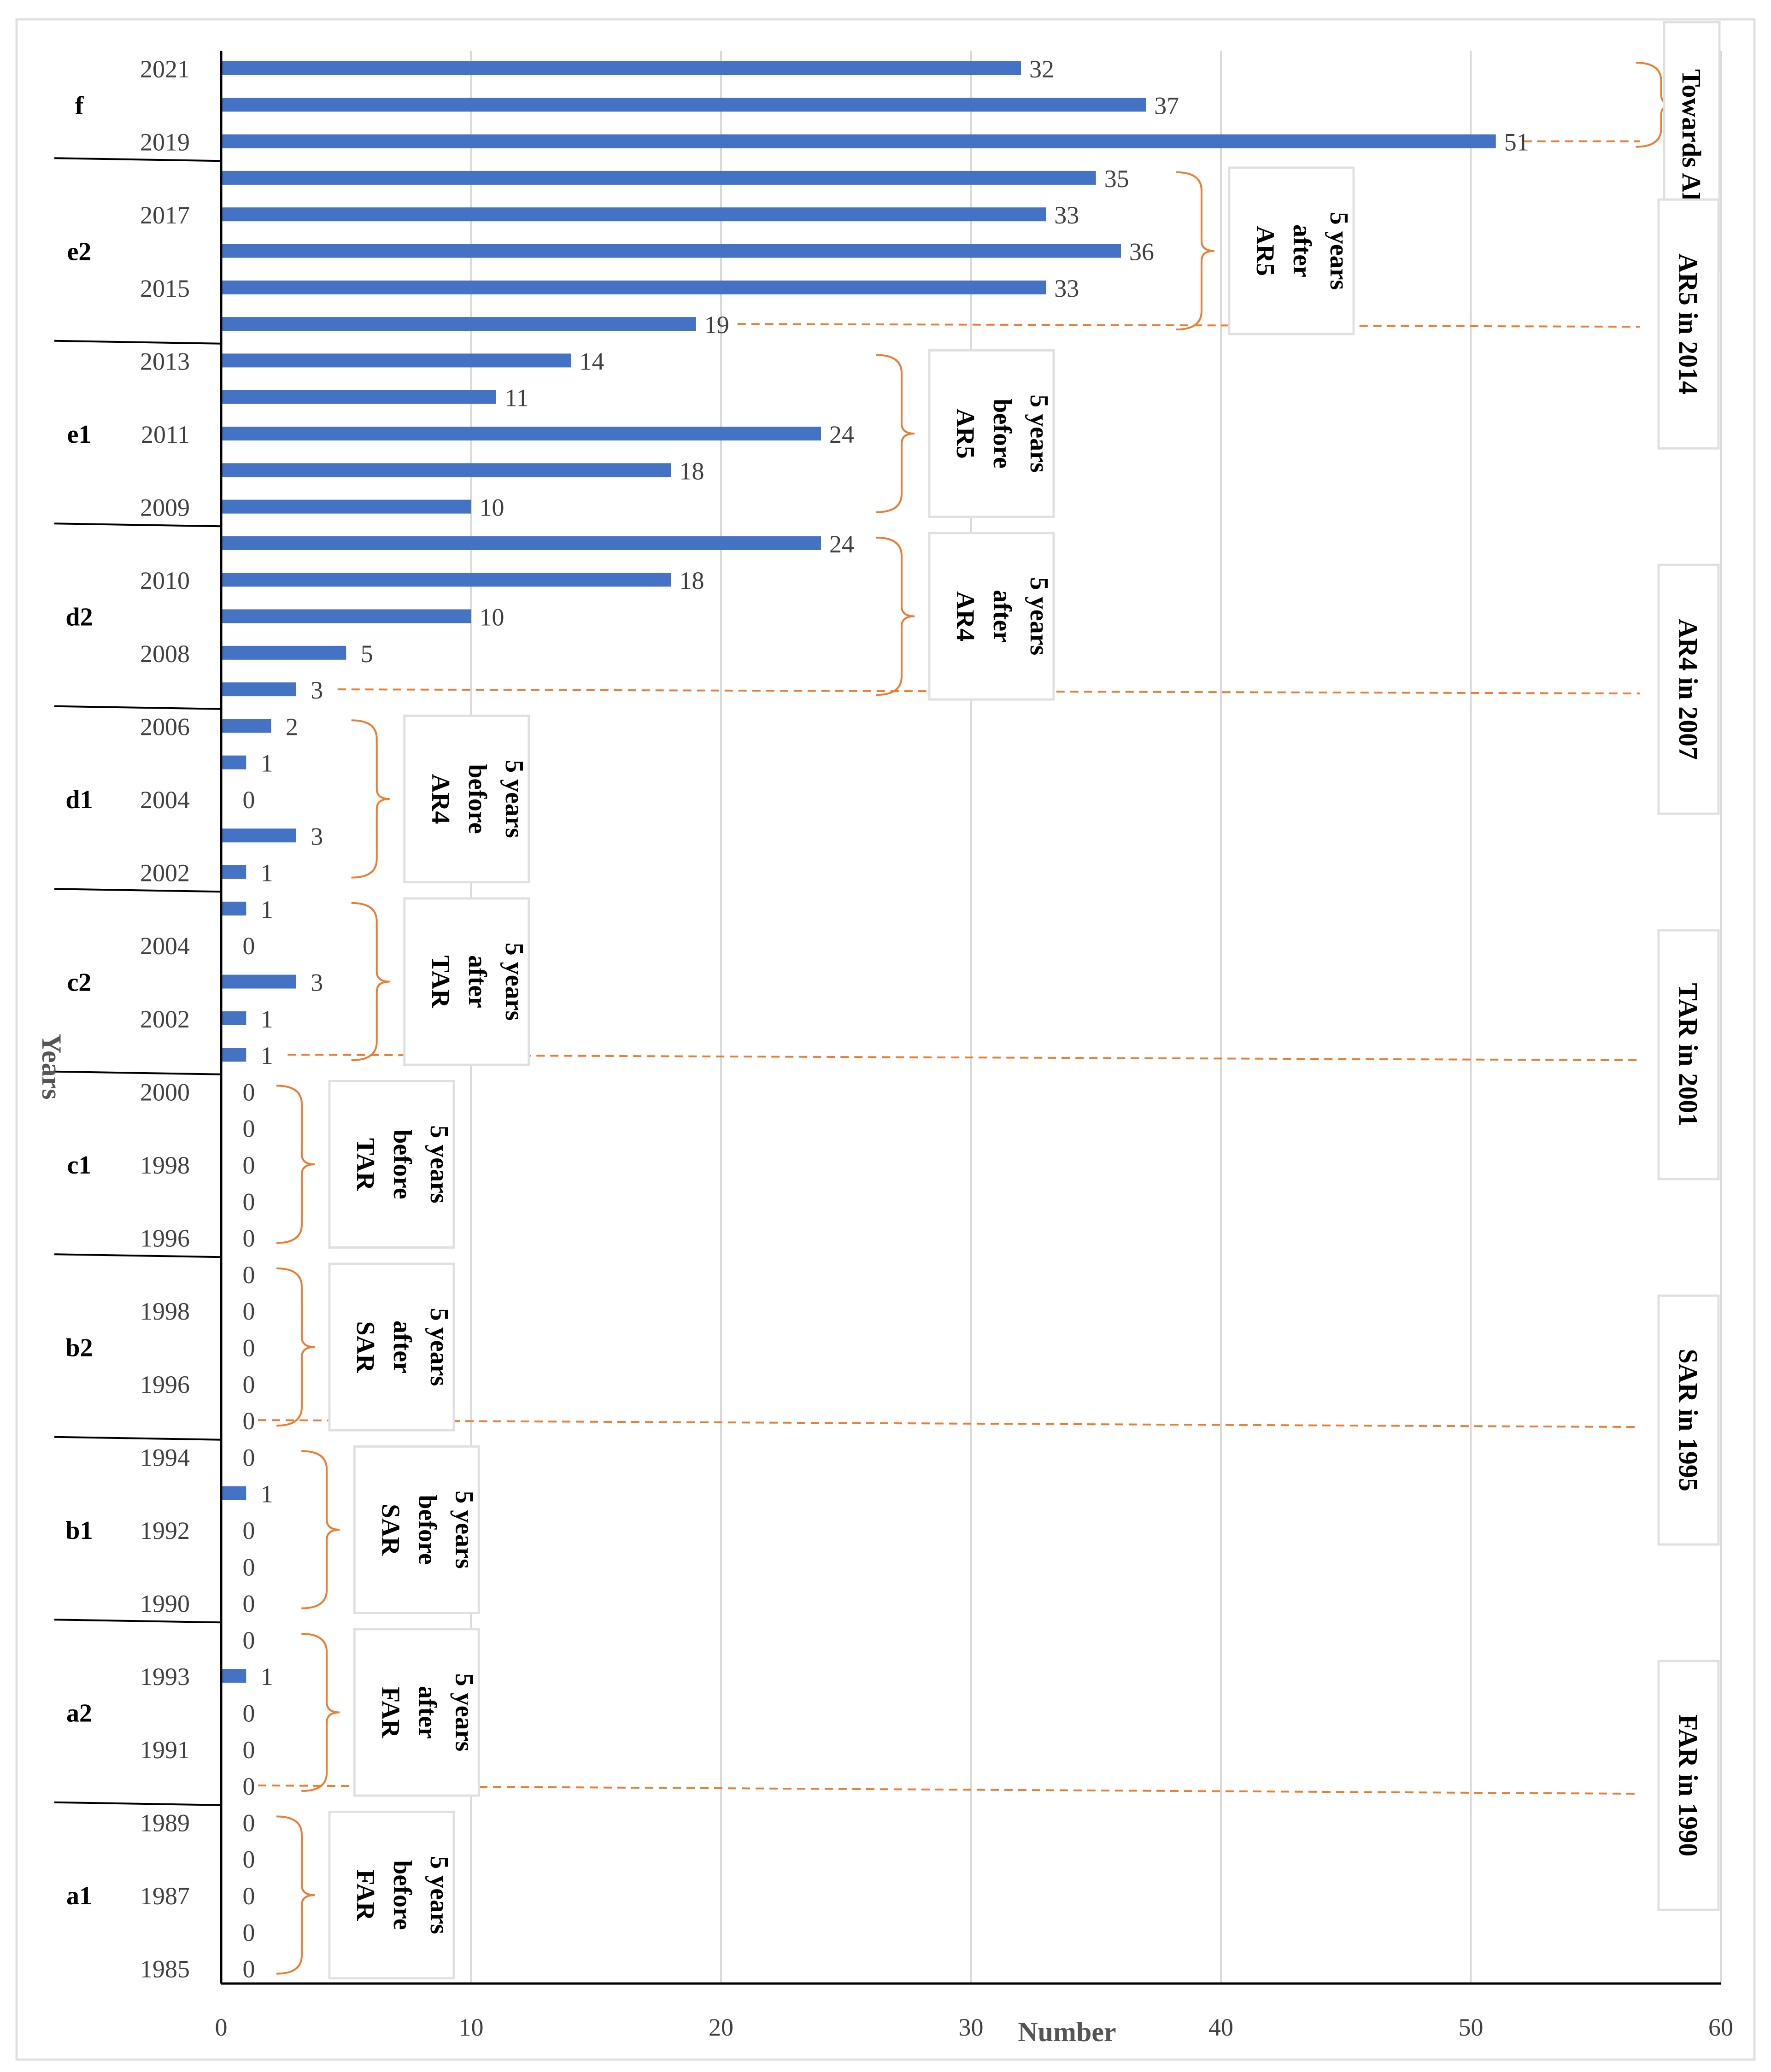 This screenshot has width=1771, height=2072. Describe the element at coordinates (1688, 1055) in the screenshot. I see `report-label: TAR in 2001` at that location.